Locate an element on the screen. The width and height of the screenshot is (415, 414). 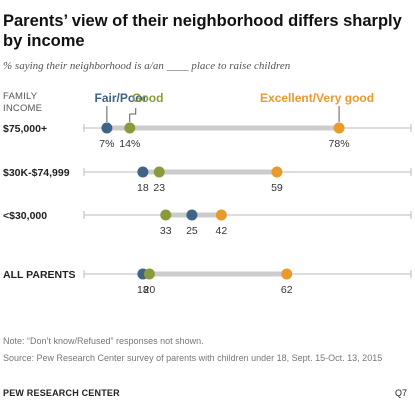
legend-label: Fair/Poor is located at coordinates (121, 98).